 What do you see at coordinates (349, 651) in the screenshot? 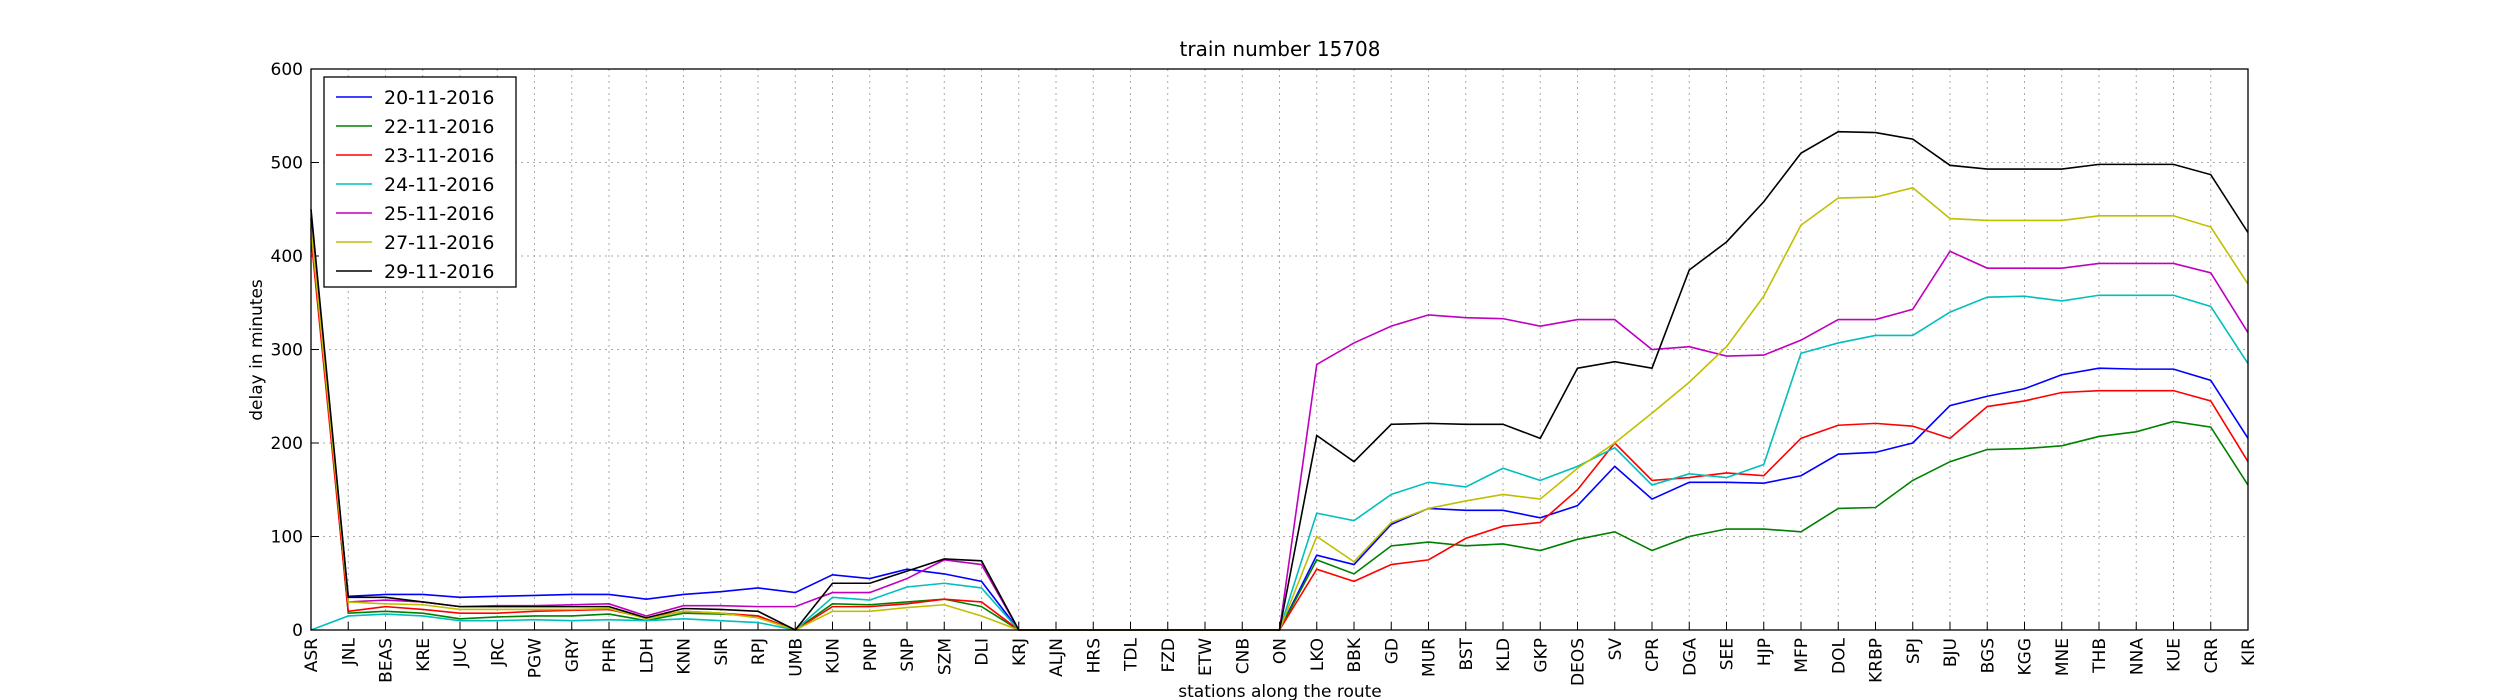
I see `x-tick-label: JNL` at bounding box center [349, 651].